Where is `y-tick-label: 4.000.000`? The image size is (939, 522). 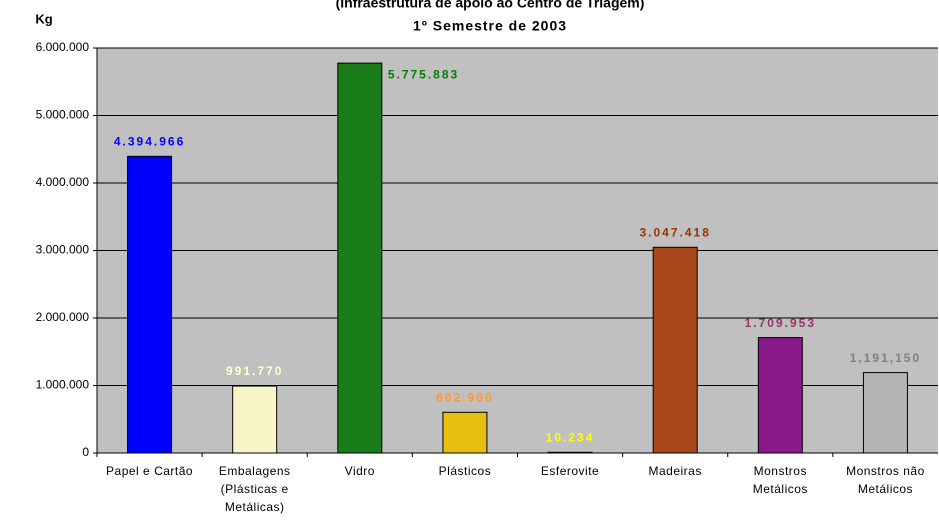 y-tick-label: 4.000.000 is located at coordinates (63, 182).